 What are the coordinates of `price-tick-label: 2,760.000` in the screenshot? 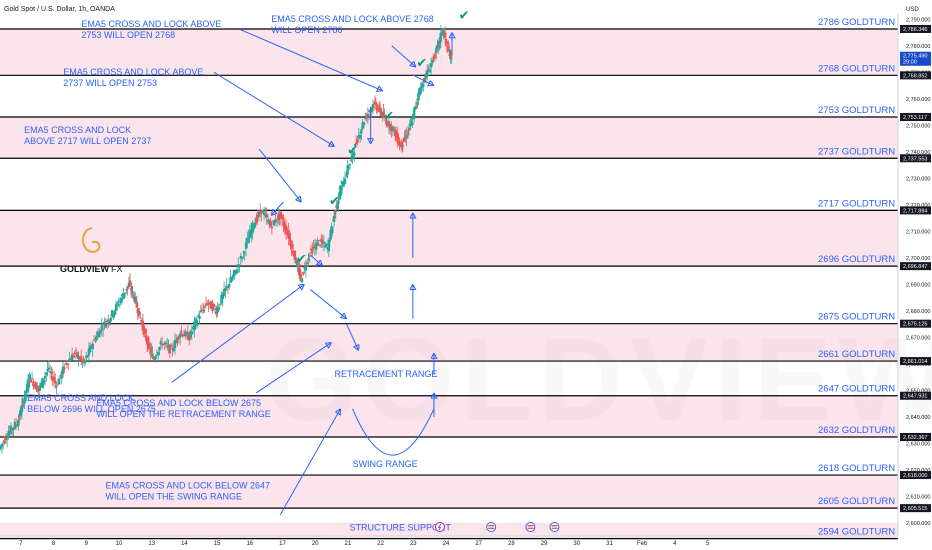 It's located at (918, 100).